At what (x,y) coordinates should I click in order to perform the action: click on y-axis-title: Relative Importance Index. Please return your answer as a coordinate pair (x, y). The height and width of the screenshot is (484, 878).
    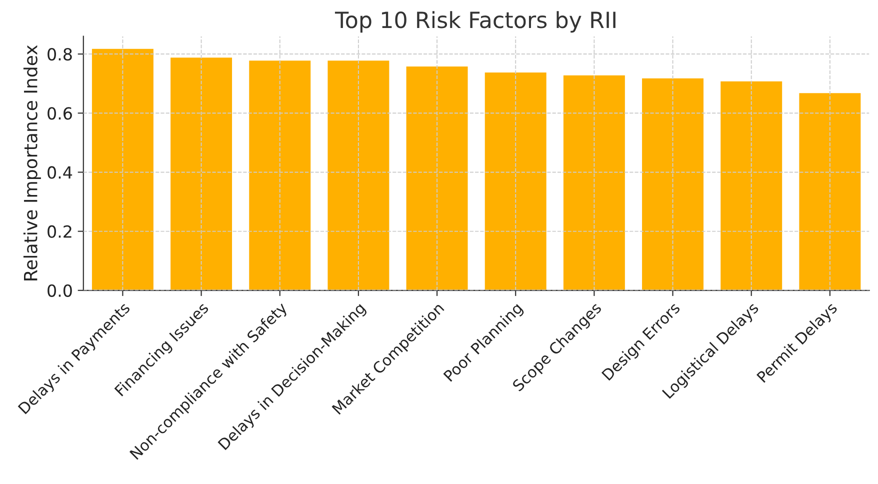
    Looking at the image, I should click on (32, 162).